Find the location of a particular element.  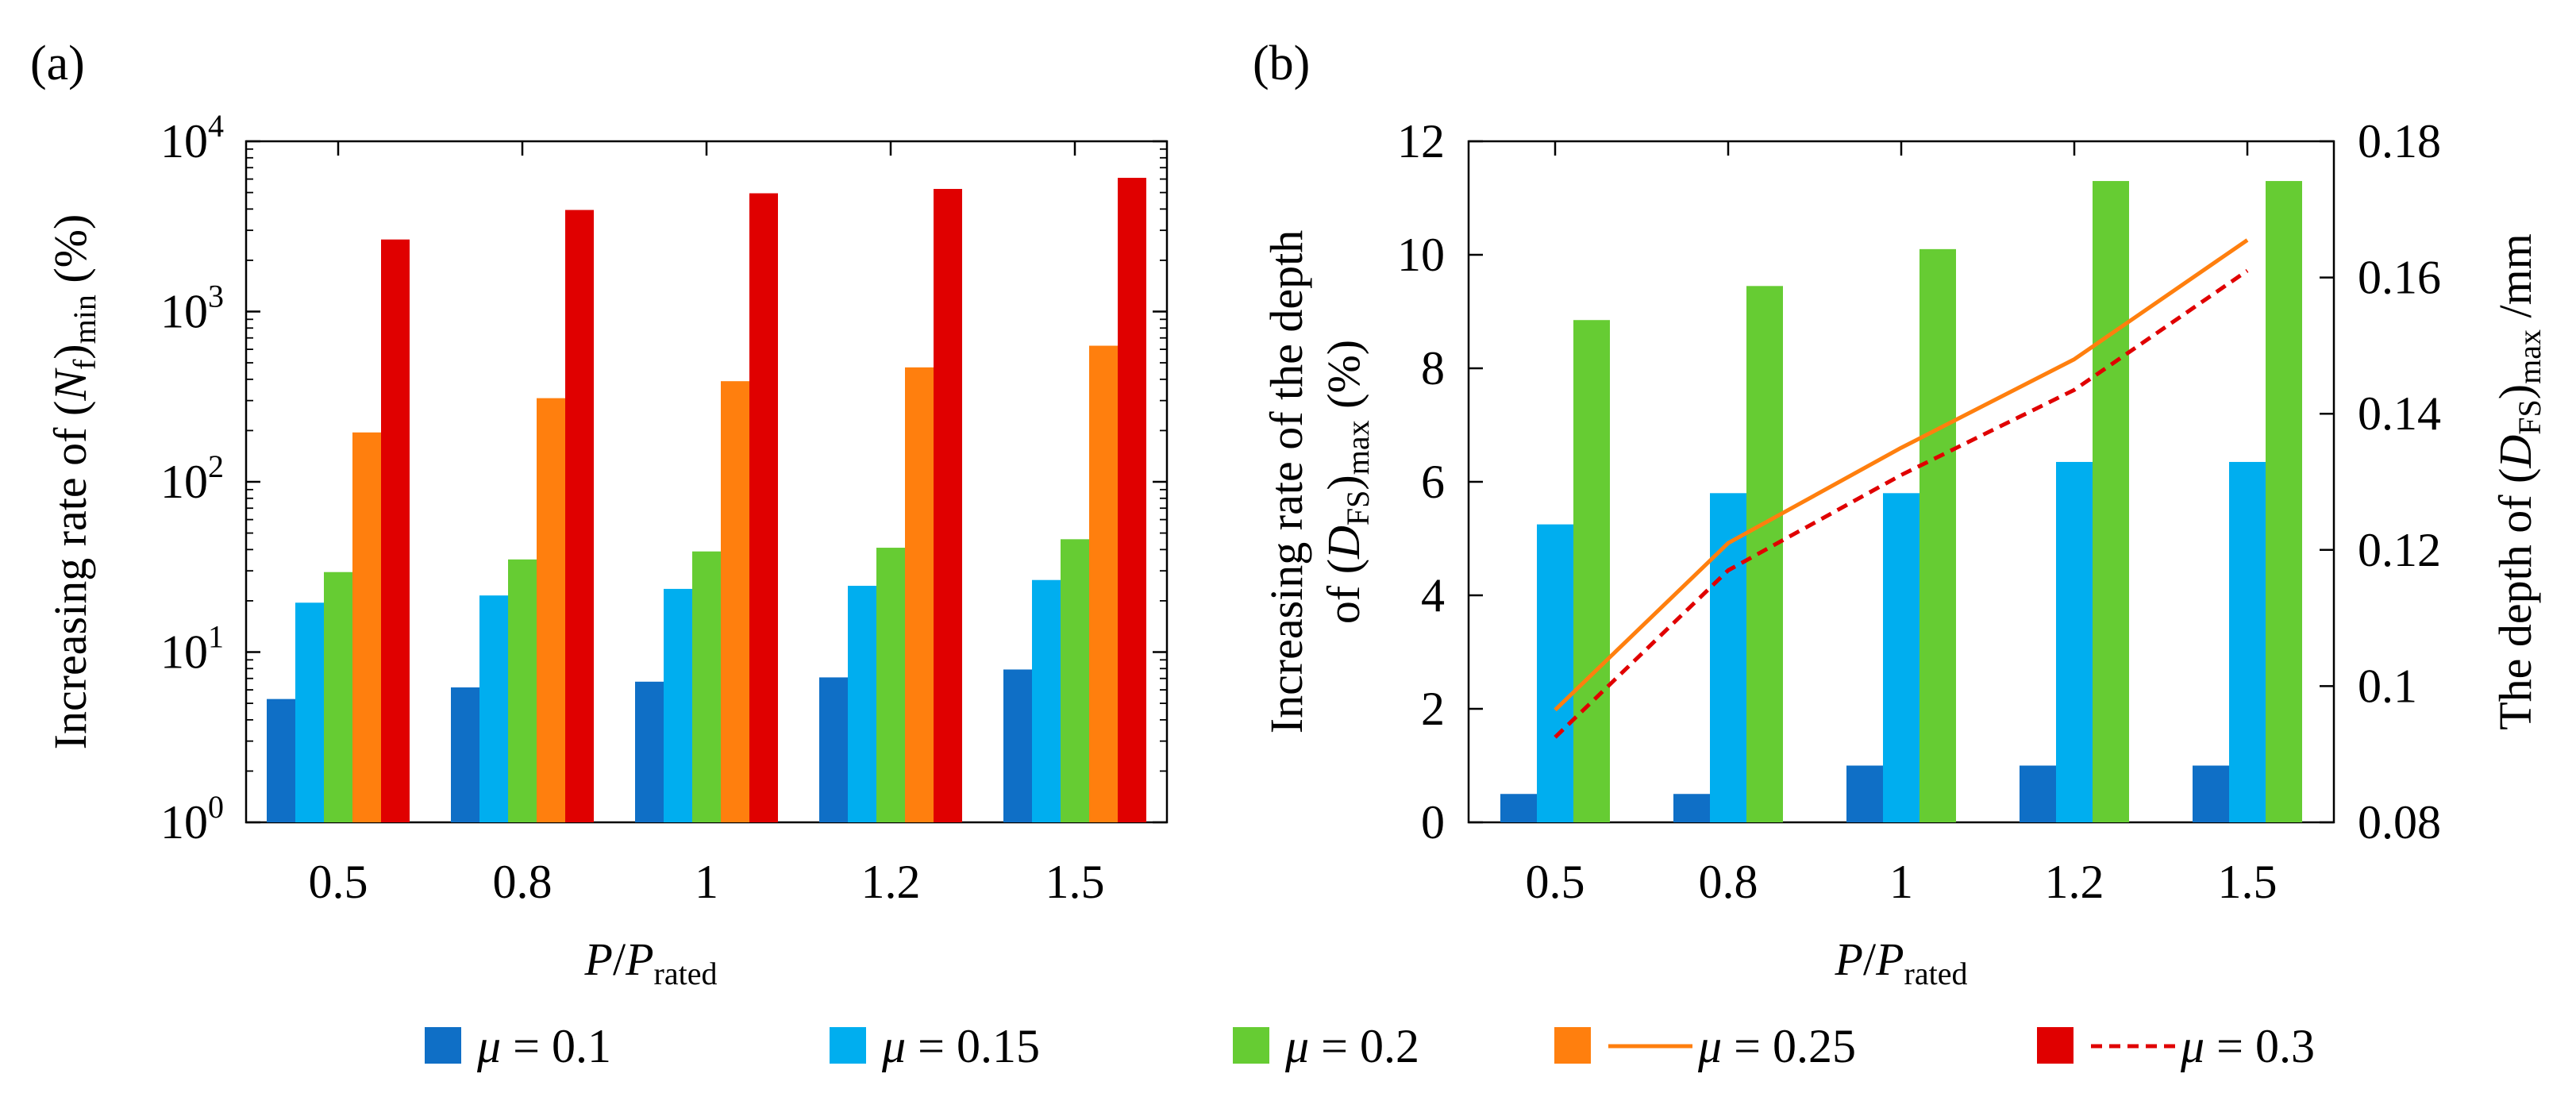

ylabel-a-var: N is located at coordinates (70, 385).